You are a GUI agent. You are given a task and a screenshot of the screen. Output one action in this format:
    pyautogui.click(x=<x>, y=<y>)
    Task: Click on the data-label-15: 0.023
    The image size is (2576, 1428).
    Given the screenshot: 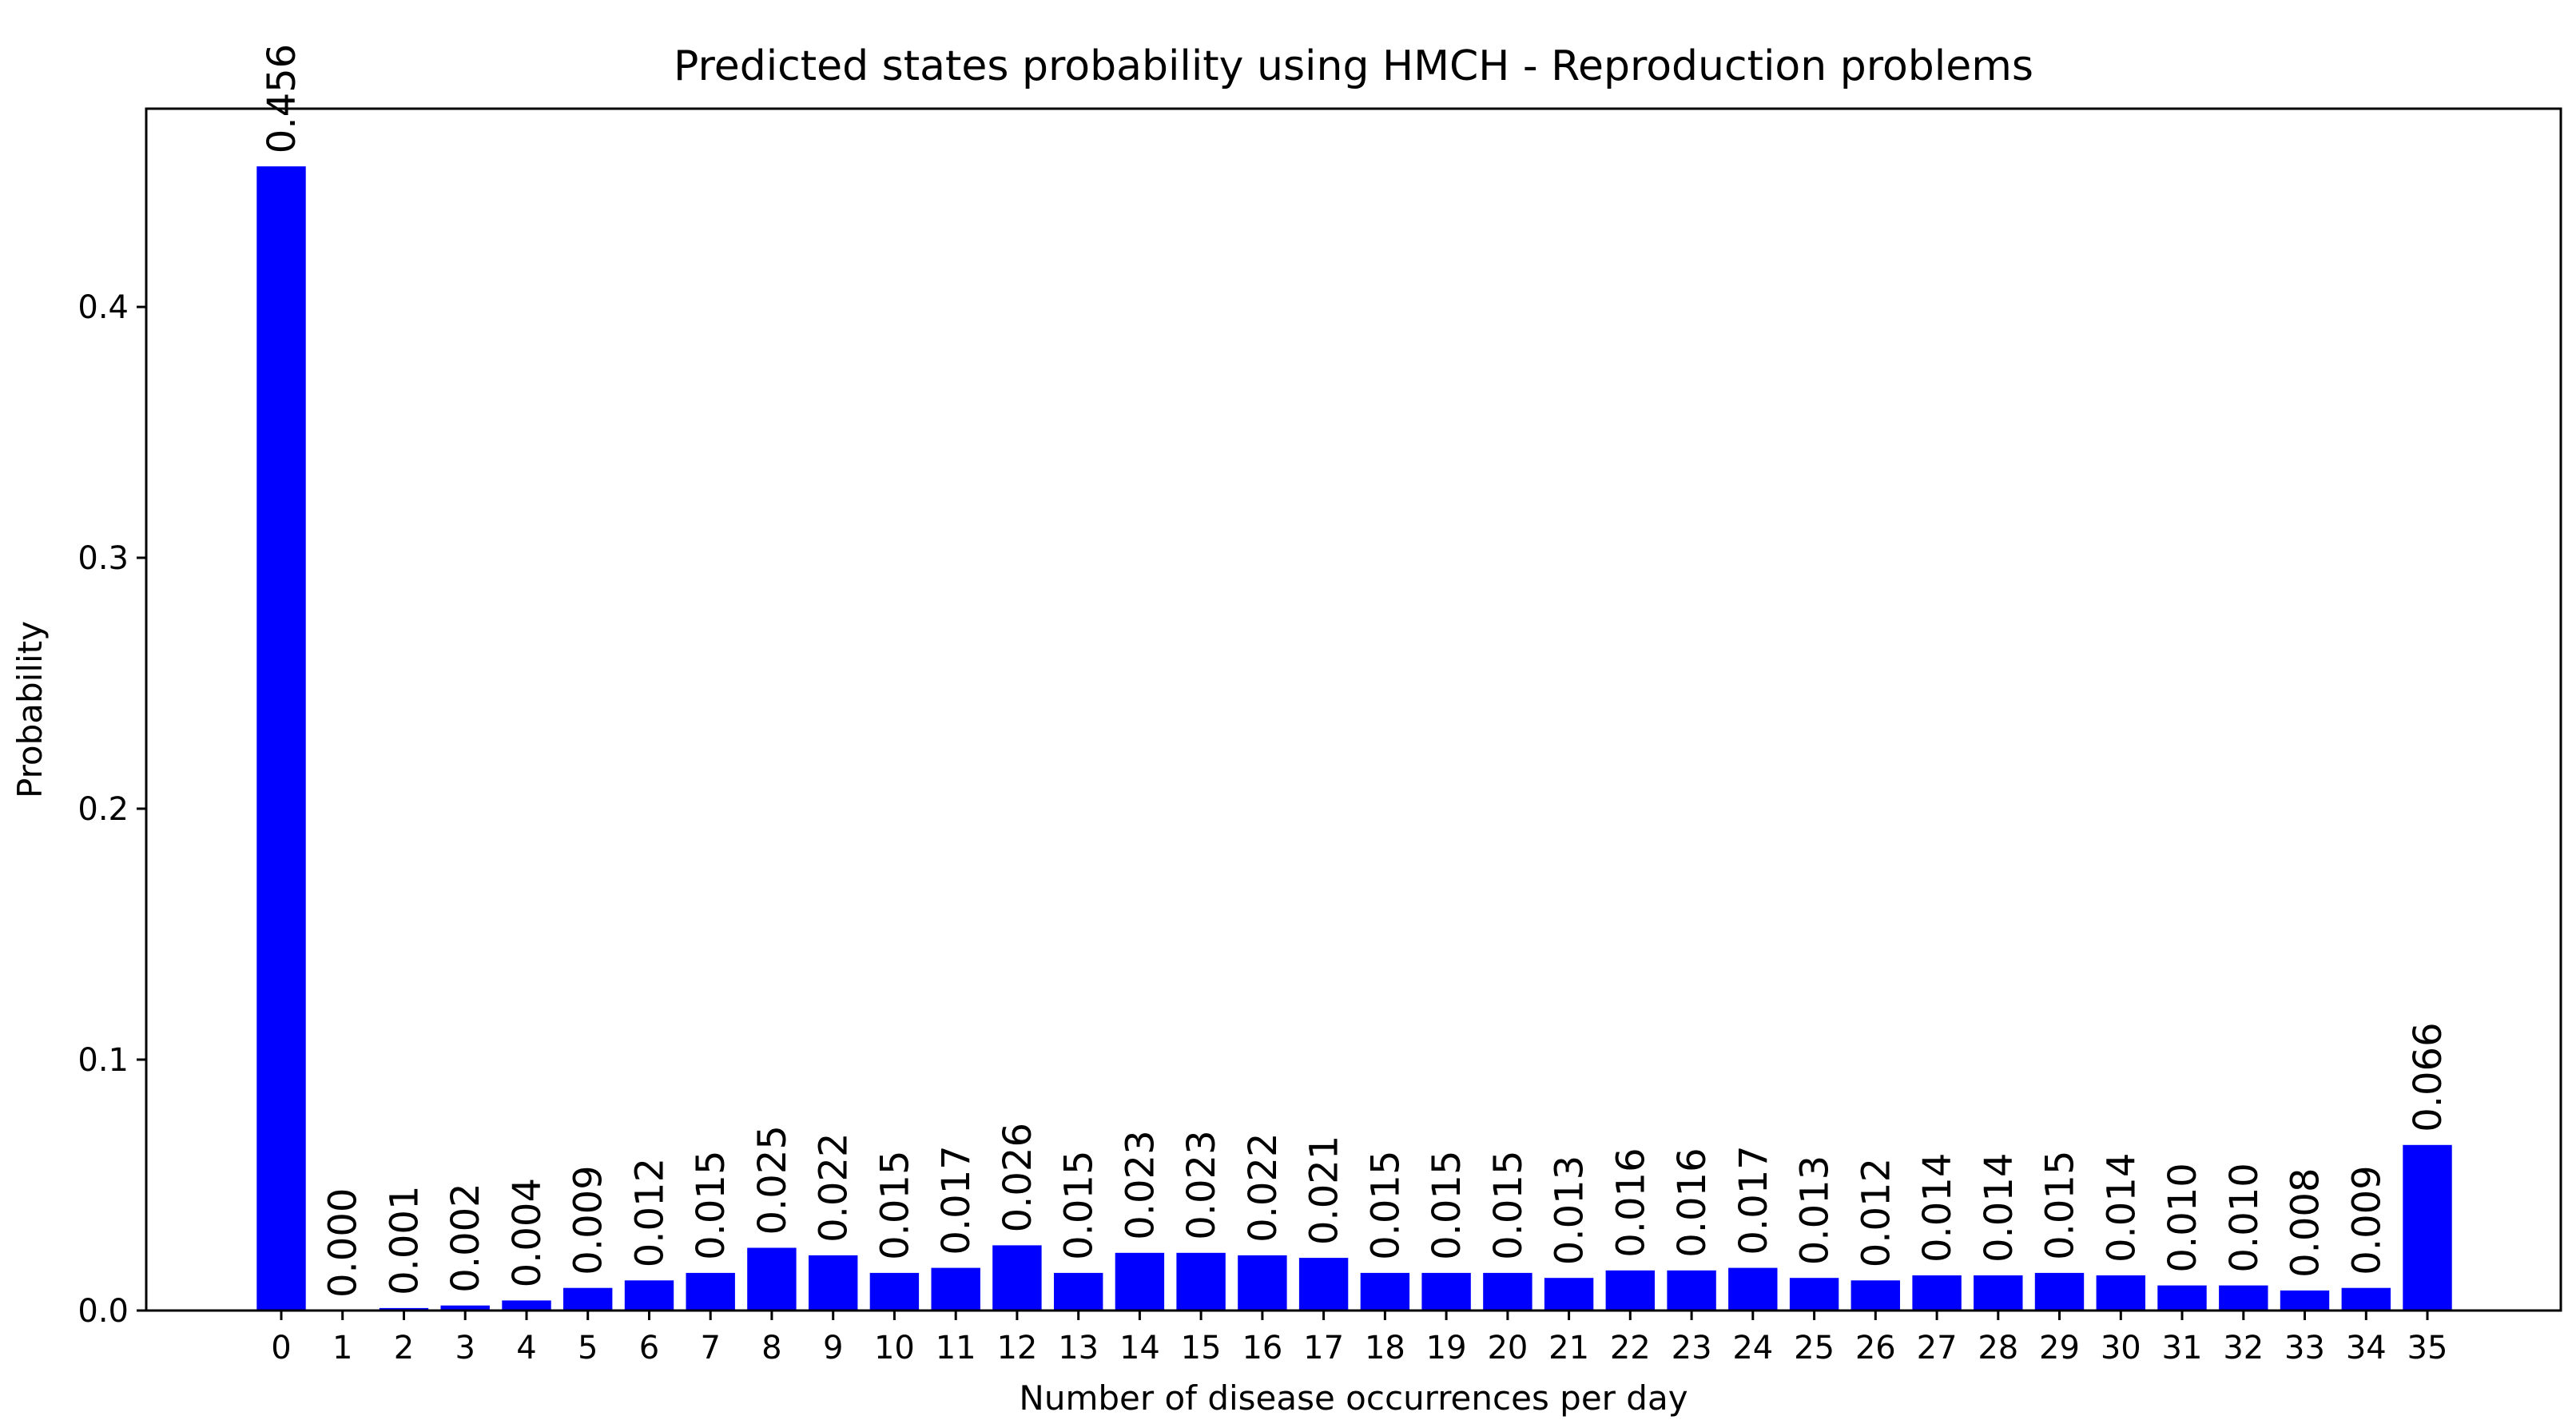 What is the action you would take?
    pyautogui.click(x=1201, y=1184)
    